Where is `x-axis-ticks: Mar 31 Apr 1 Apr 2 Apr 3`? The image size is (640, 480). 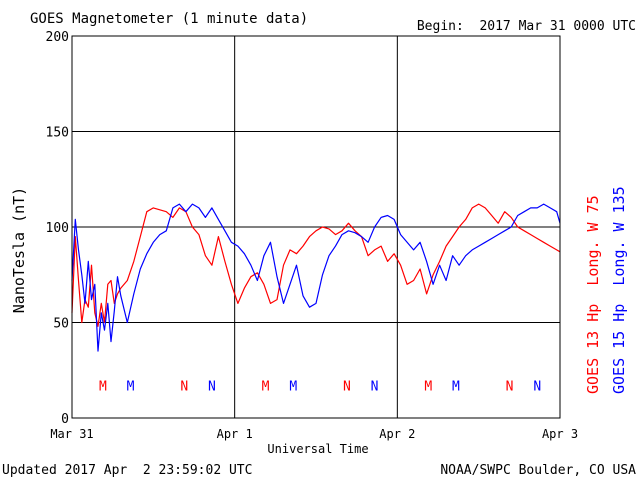
x-axis-ticks: Mar 31 Apr 1 Apr 2 Apr 3 is located at coordinates (314, 434).